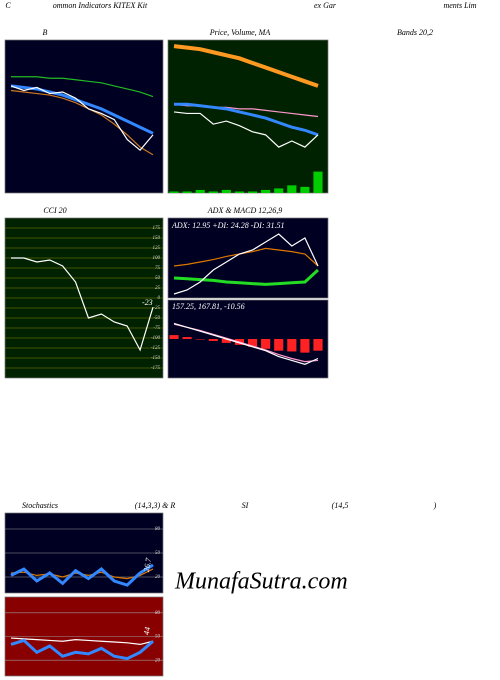 The width and height of the screenshot is (500, 680). Describe the element at coordinates (208, 306) in the screenshot. I see `annotation: 157.25, 167.81, -10.56` at that location.